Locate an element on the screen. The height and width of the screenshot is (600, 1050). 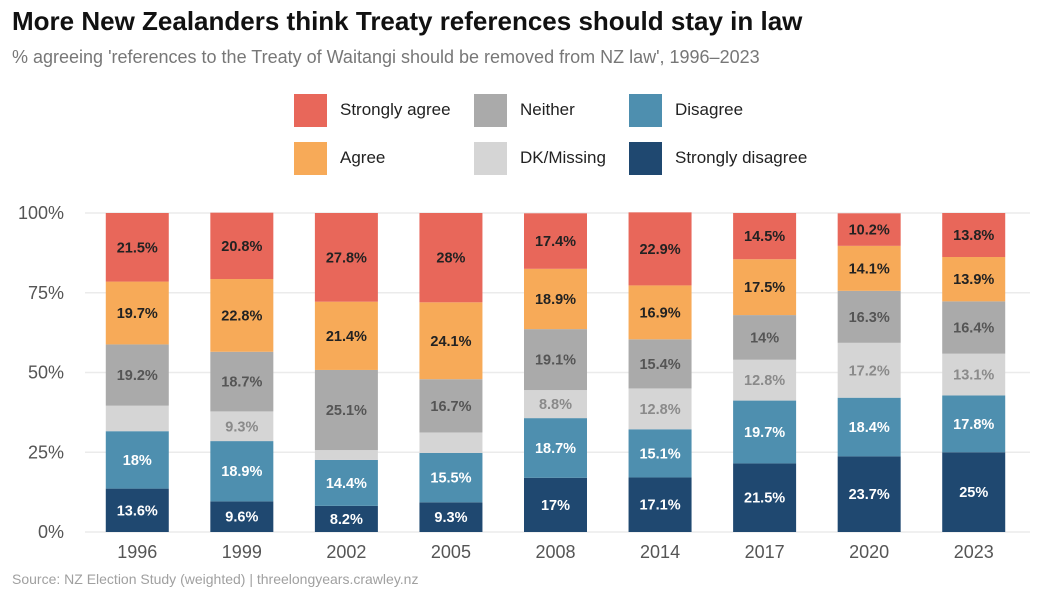
data-label: 20.8% is located at coordinates (241, 247).